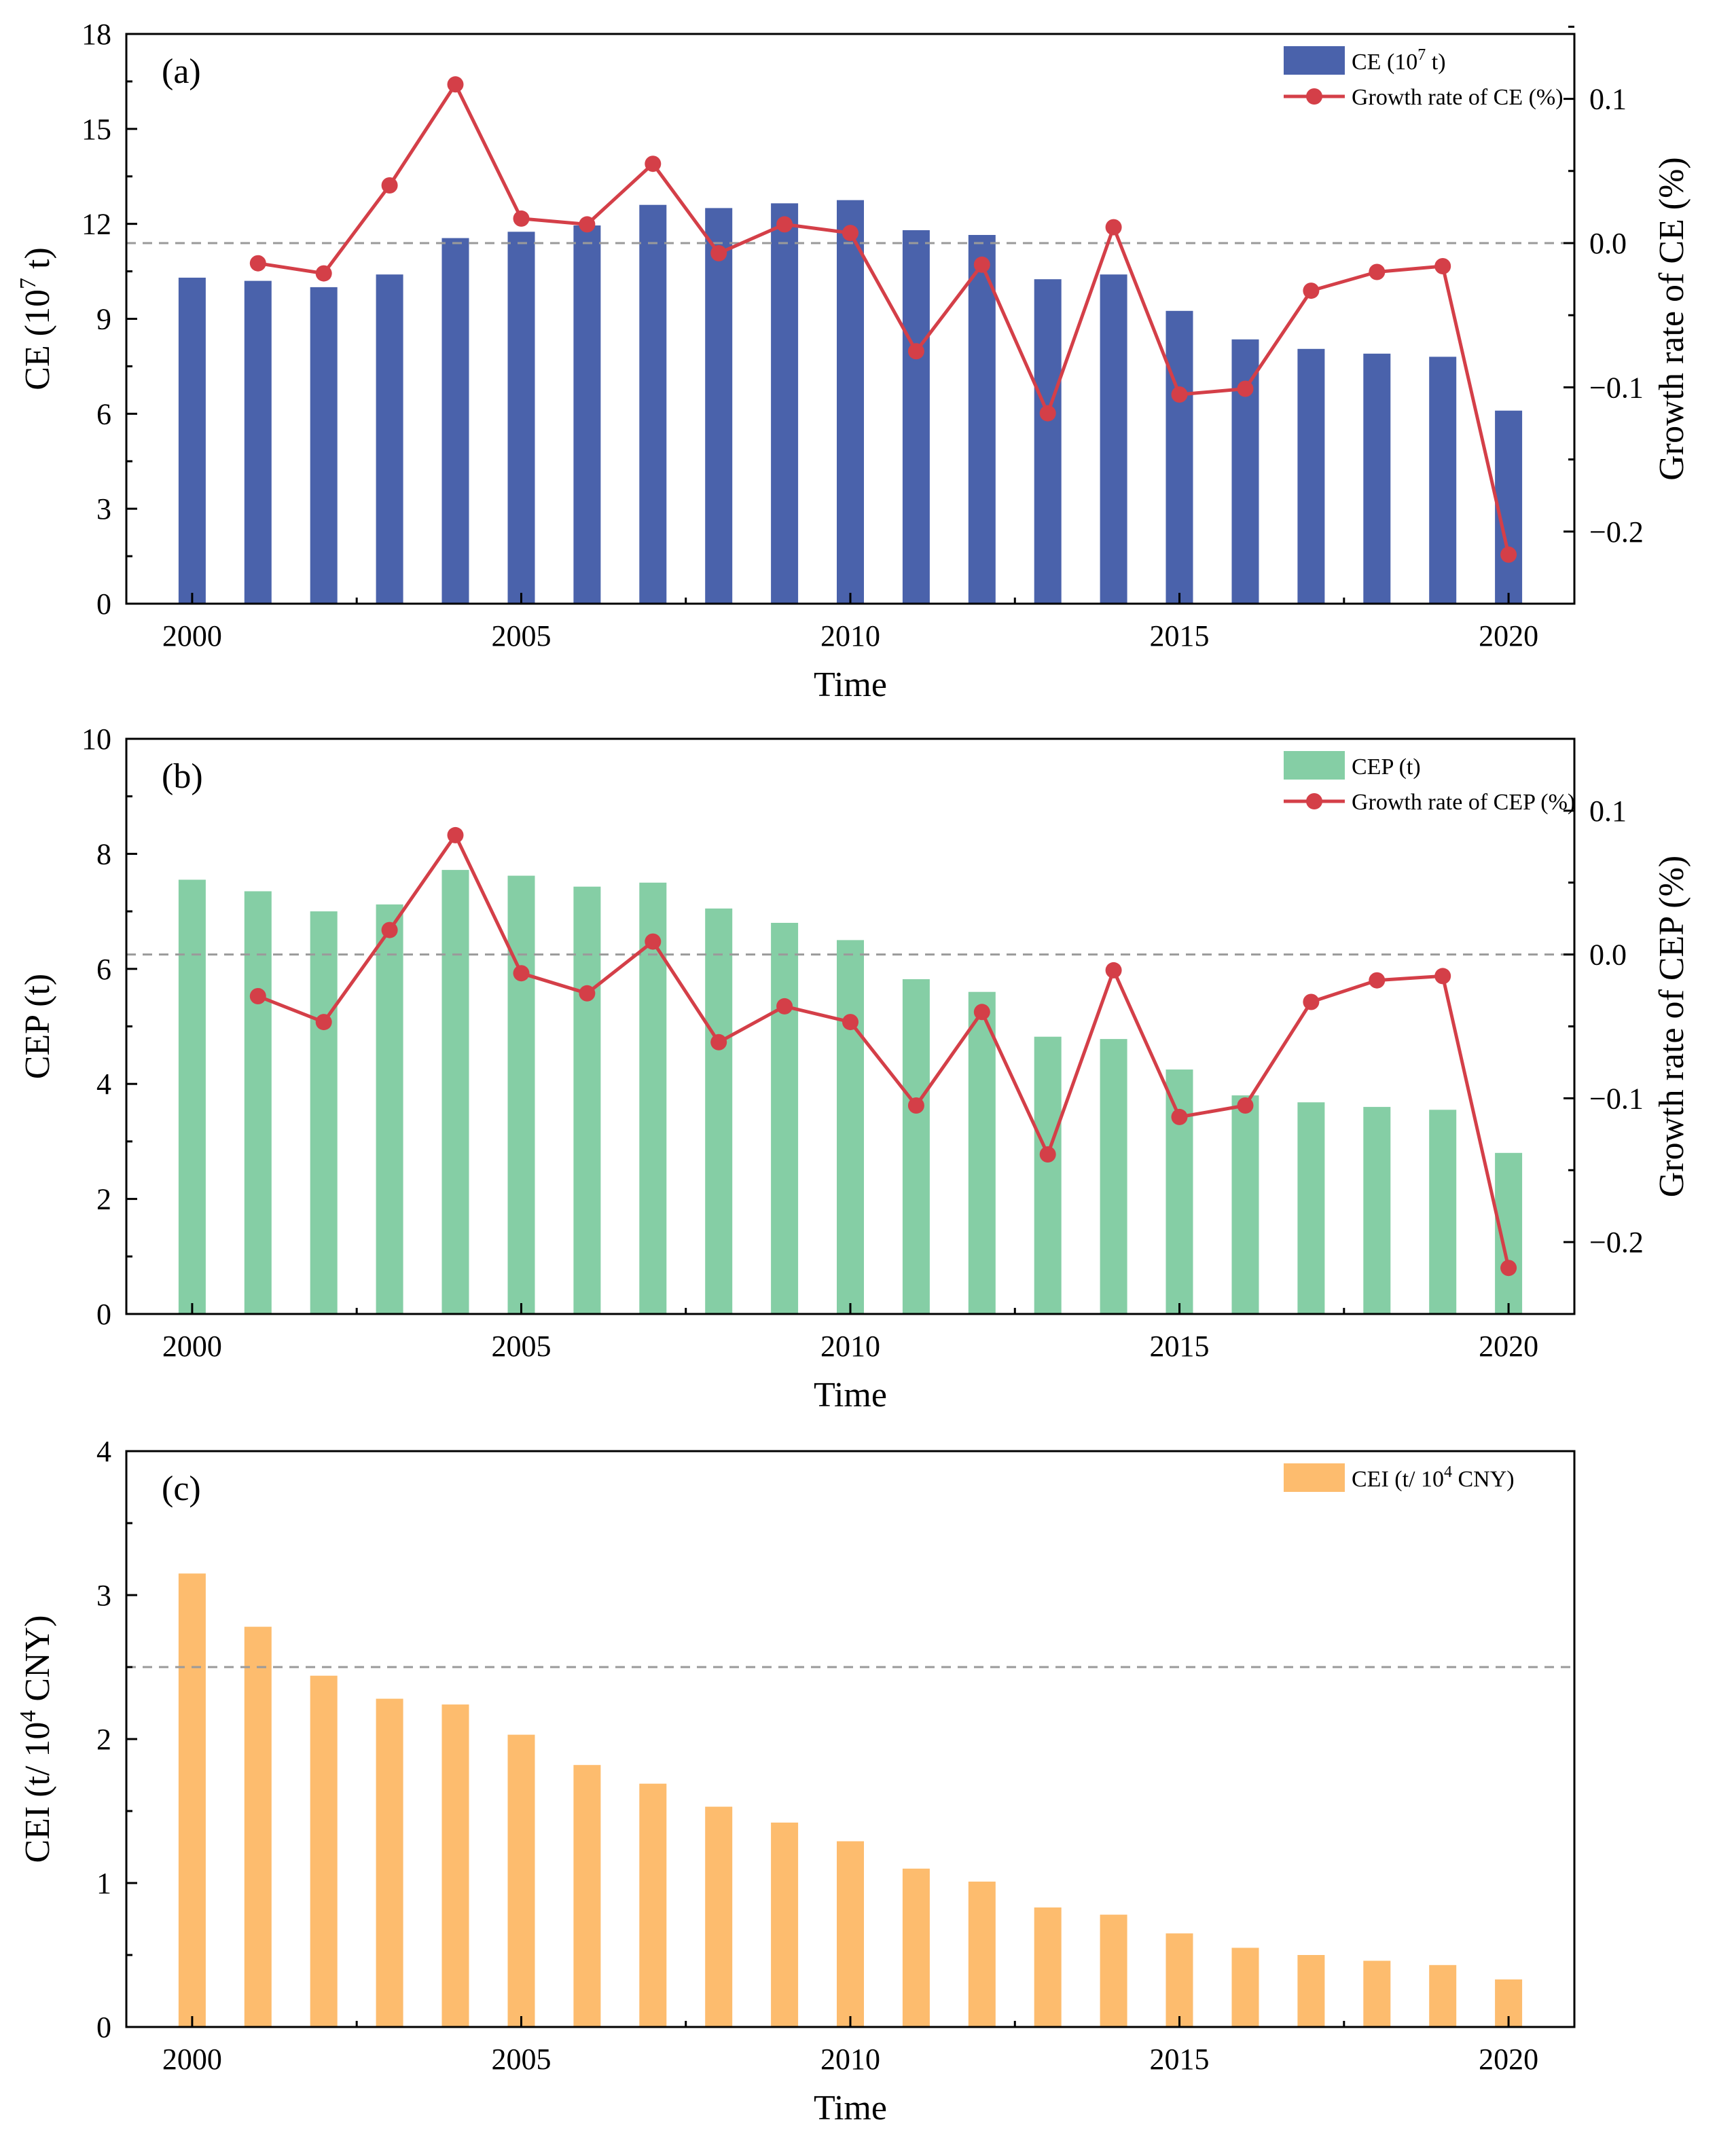  I want to click on y2-tick-label: 0.1, so click(1608, 100).